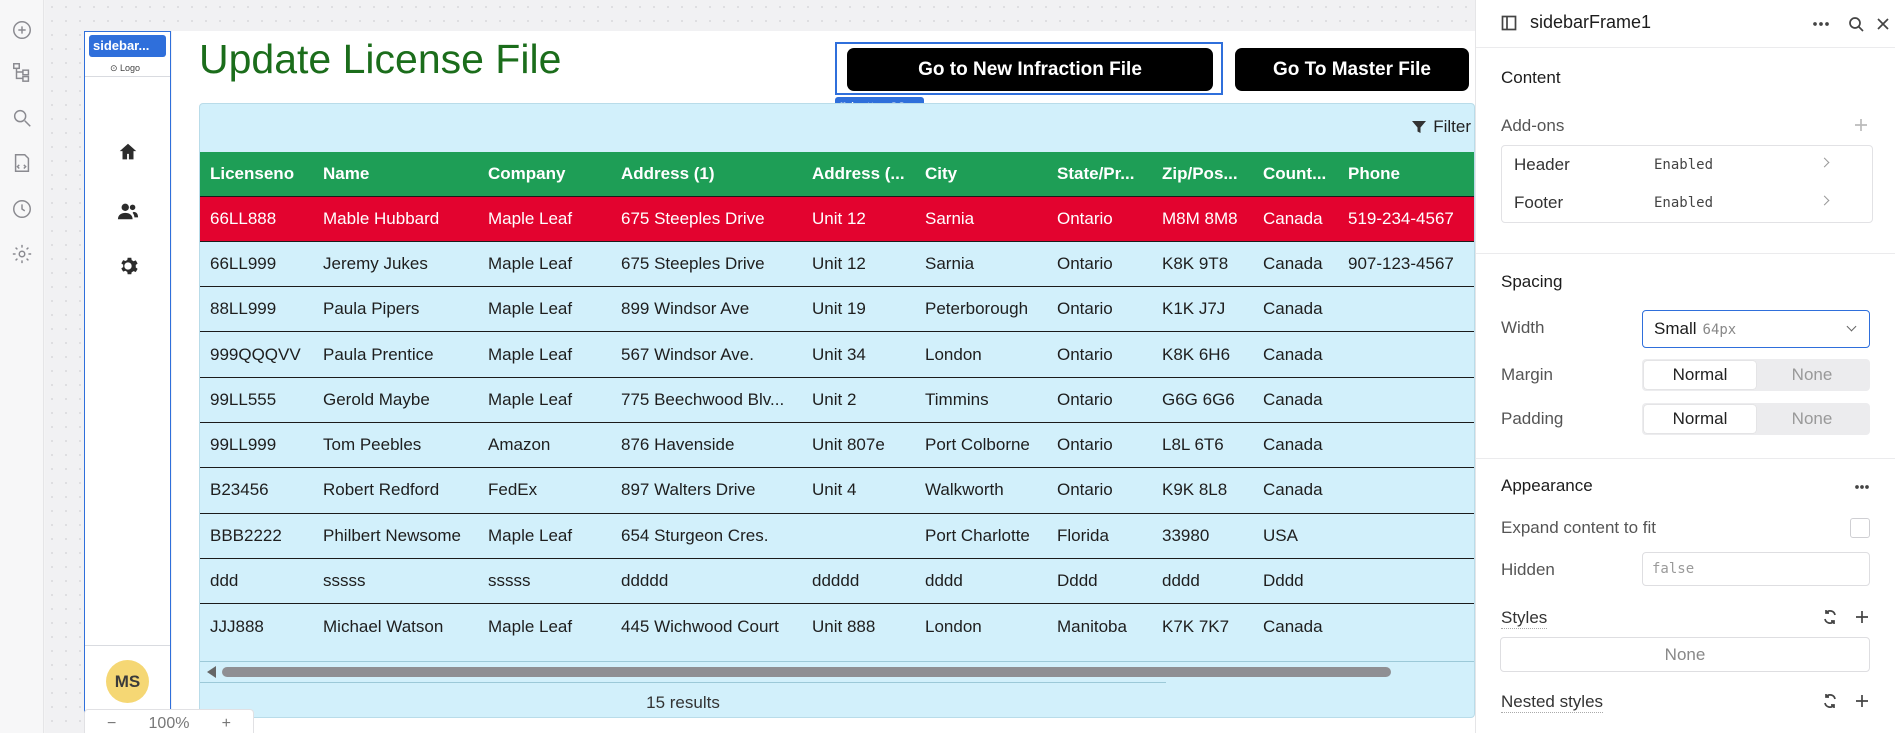  What do you see at coordinates (128, 266) in the screenshot?
I see `gear-icon` at bounding box center [128, 266].